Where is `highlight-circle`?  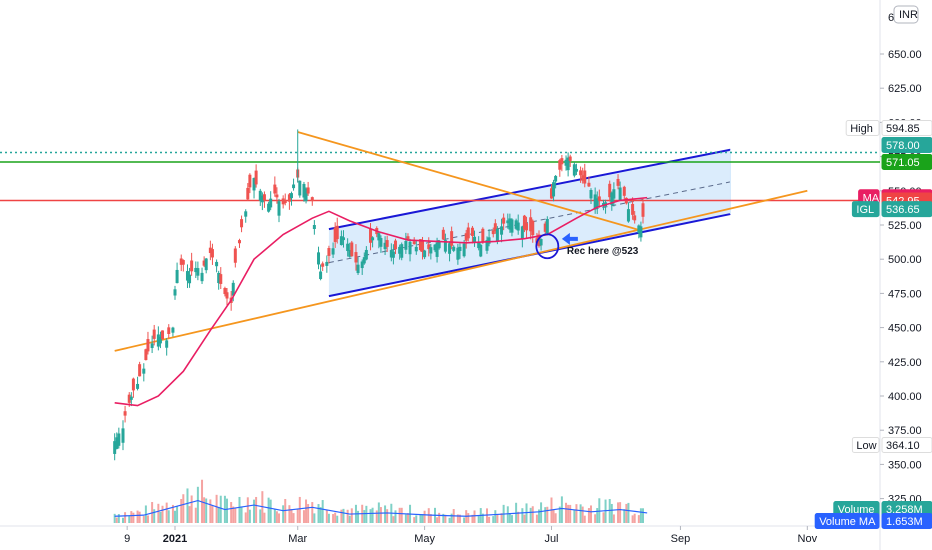 highlight-circle is located at coordinates (547, 246).